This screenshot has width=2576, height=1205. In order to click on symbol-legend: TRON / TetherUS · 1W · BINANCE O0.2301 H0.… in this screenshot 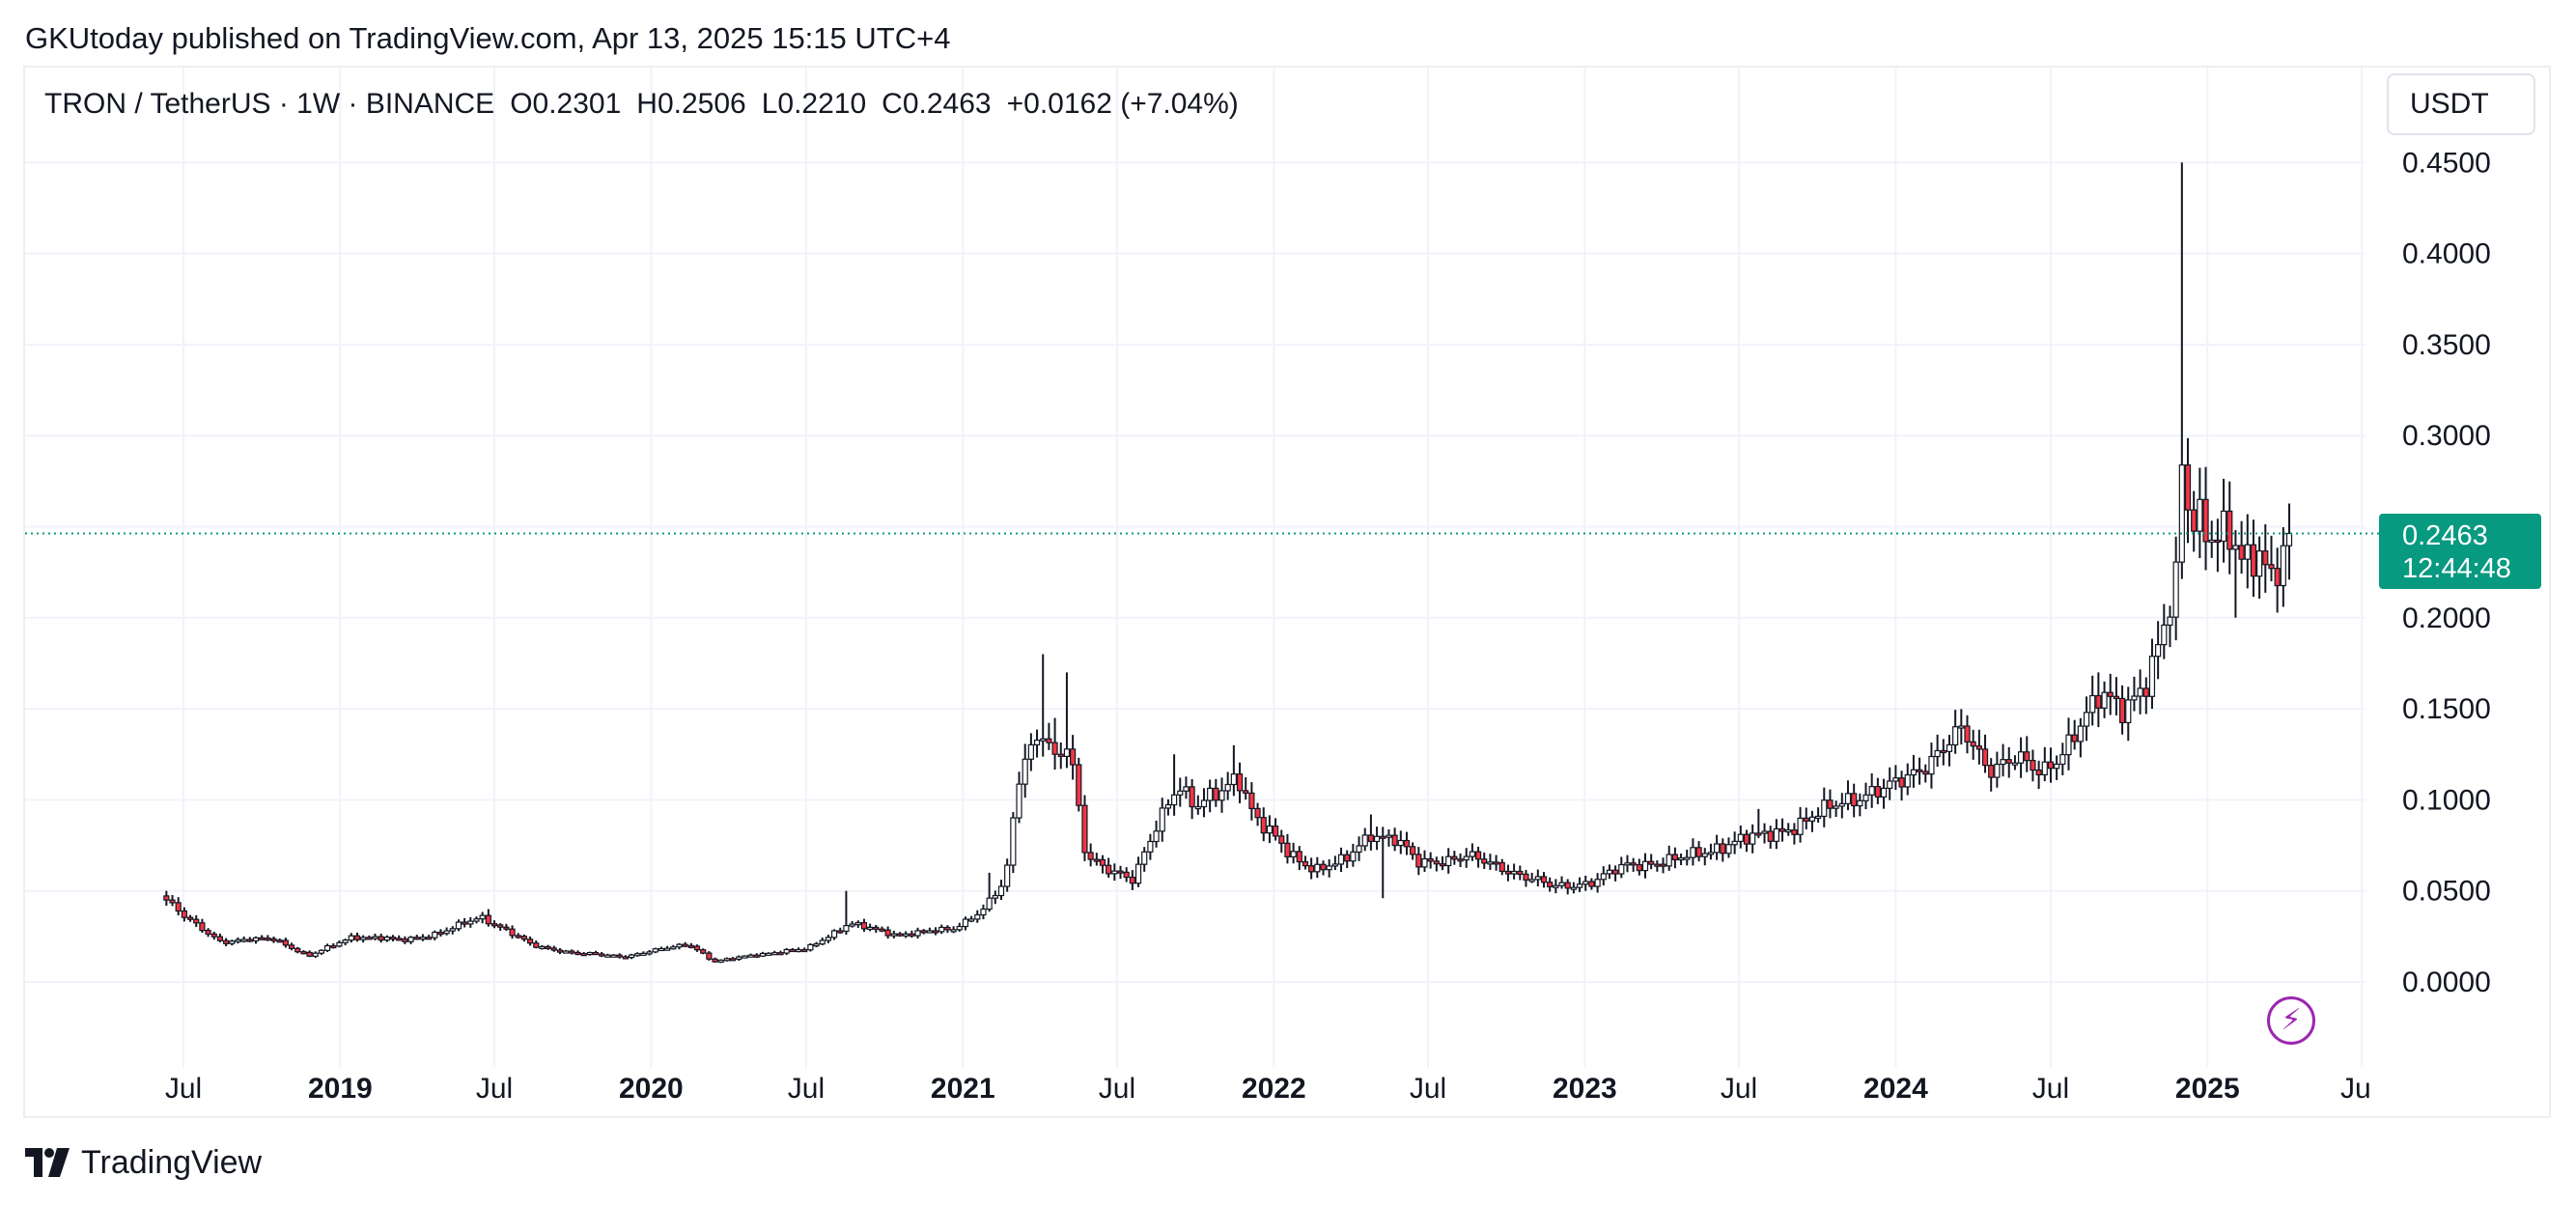, I will do `click(642, 105)`.